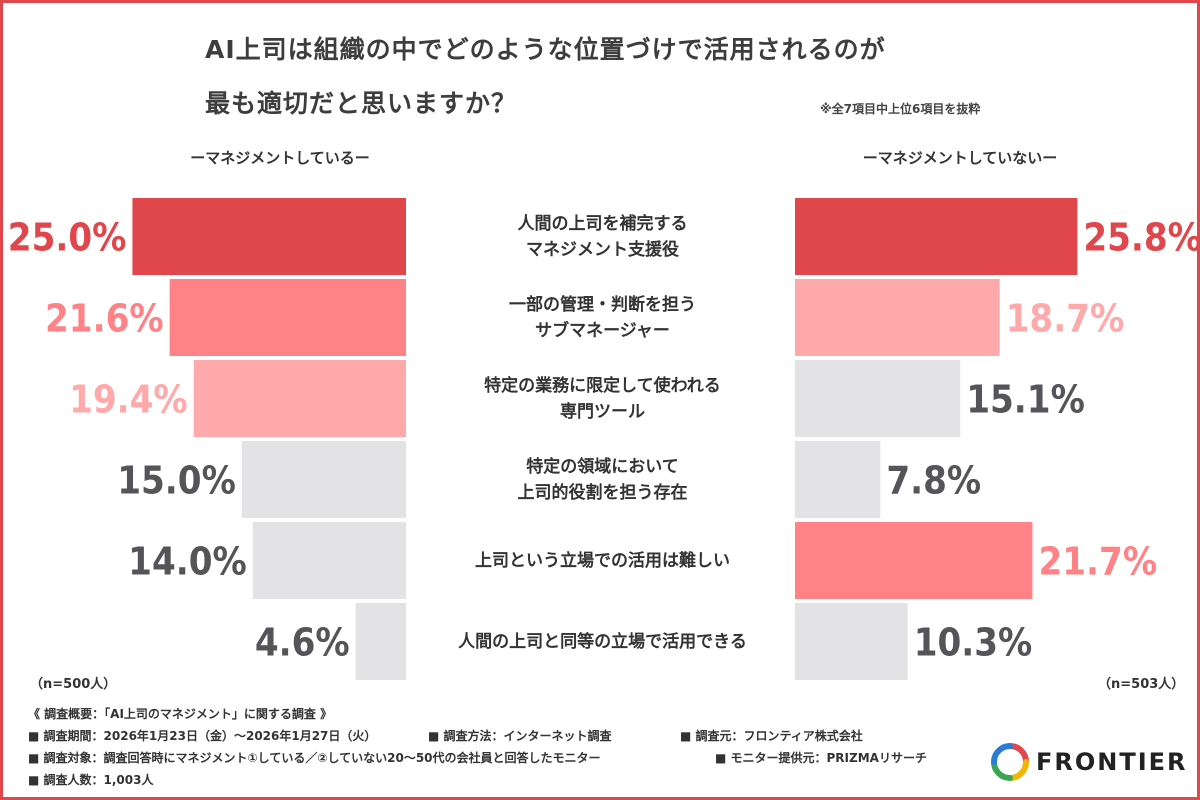  I want to click on right-value-label: 15.1%, so click(1025, 400).